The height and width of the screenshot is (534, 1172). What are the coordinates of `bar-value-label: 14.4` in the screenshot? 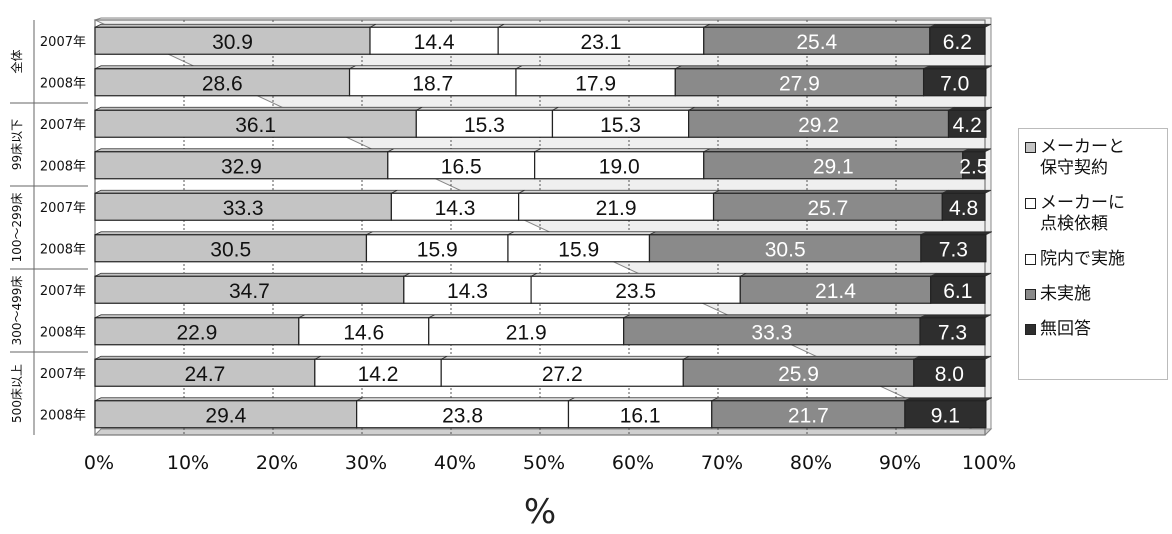 It's located at (434, 42).